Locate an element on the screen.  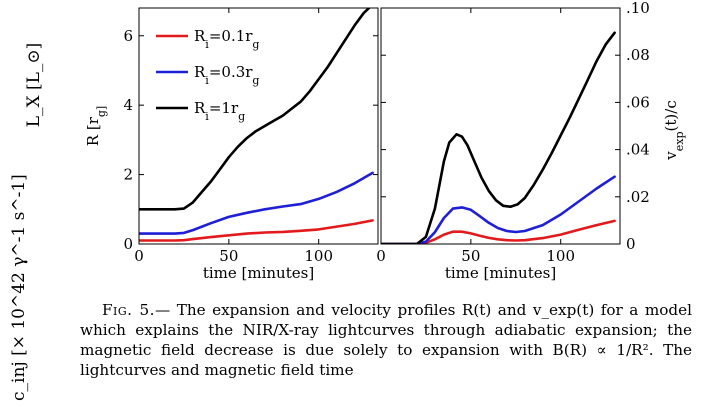
right-ytick-label: 0 is located at coordinates (631, 244).